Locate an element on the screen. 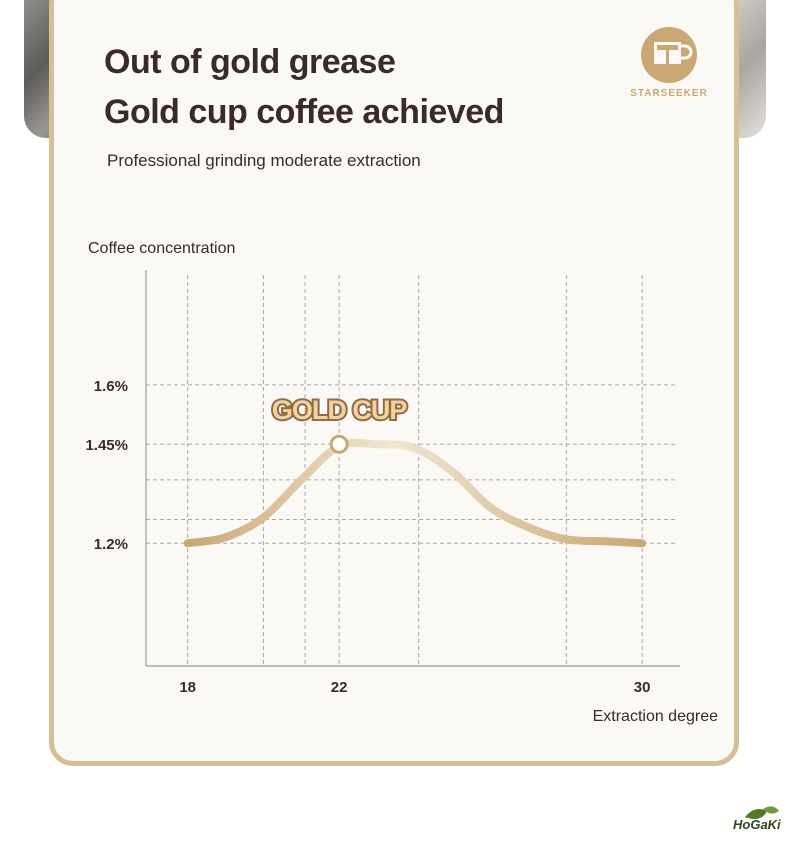 This screenshot has width=790, height=853. cup-icon is located at coordinates (669, 55).